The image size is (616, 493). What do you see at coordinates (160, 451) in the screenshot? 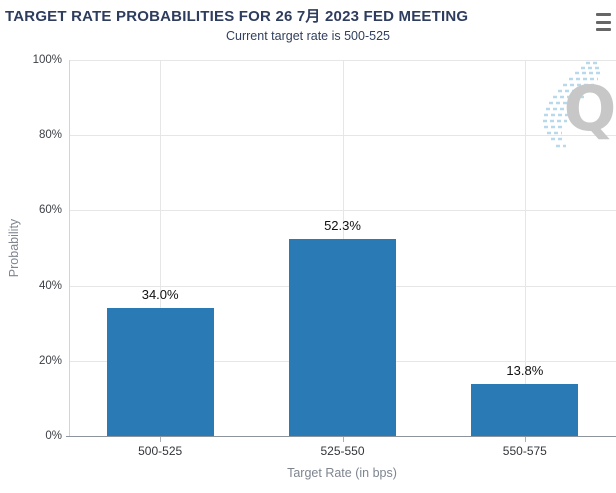
I see `x-tick-label: 500-525` at bounding box center [160, 451].